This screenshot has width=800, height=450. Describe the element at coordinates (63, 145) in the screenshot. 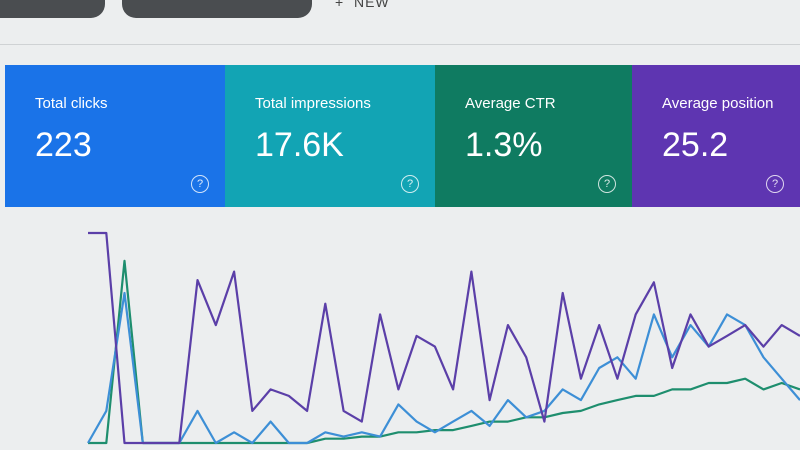

I see `metric-value: 223` at that location.